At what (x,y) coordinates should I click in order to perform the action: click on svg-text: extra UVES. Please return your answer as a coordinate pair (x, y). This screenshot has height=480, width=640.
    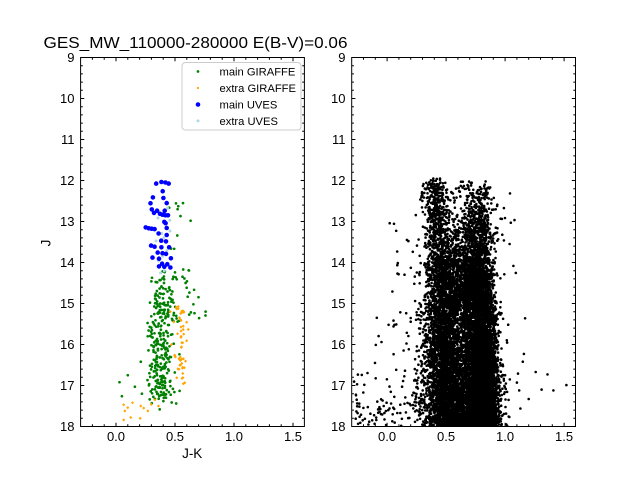
    Looking at the image, I should click on (249, 122).